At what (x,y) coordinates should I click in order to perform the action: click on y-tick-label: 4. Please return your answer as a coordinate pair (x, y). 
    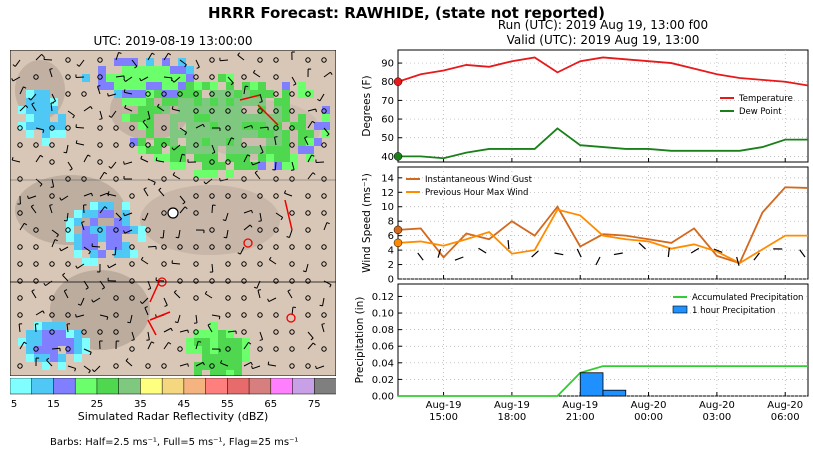
    Looking at the image, I should click on (391, 251).